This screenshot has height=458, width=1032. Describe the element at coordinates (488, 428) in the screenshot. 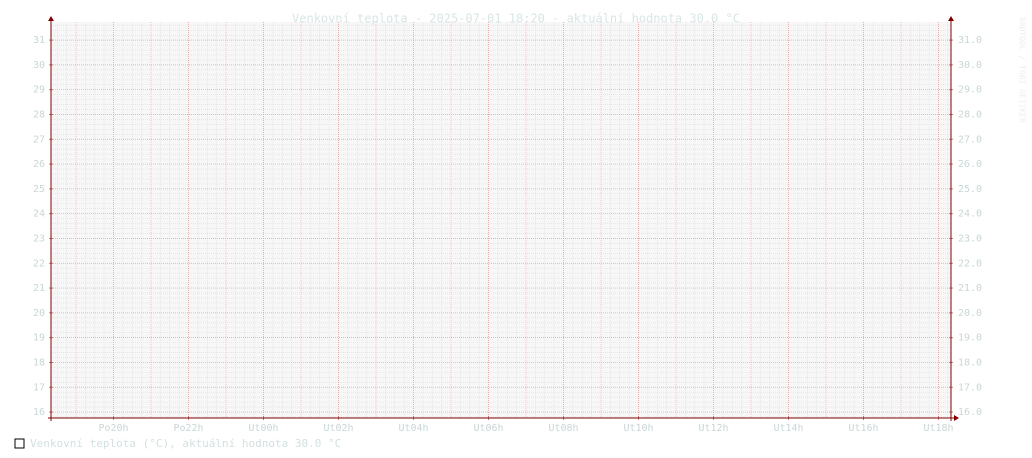

I see `x-tick-label: Ut06h` at that location.